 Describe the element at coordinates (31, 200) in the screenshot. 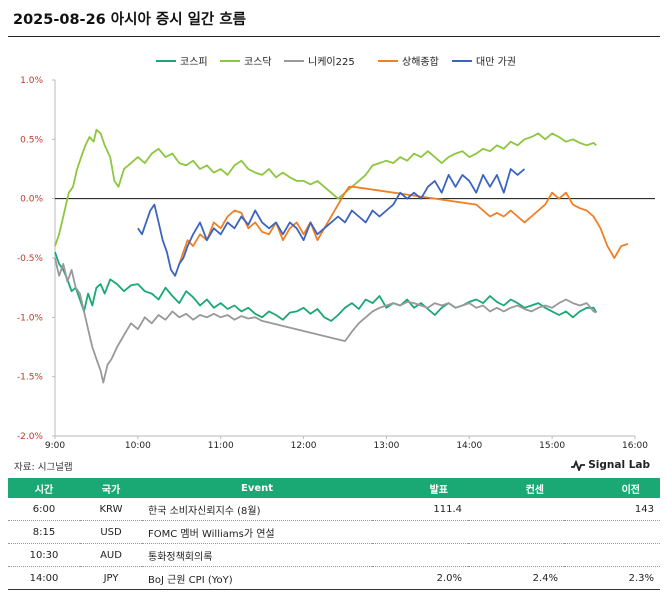

I see `y-tick-label: 0.0%` at that location.